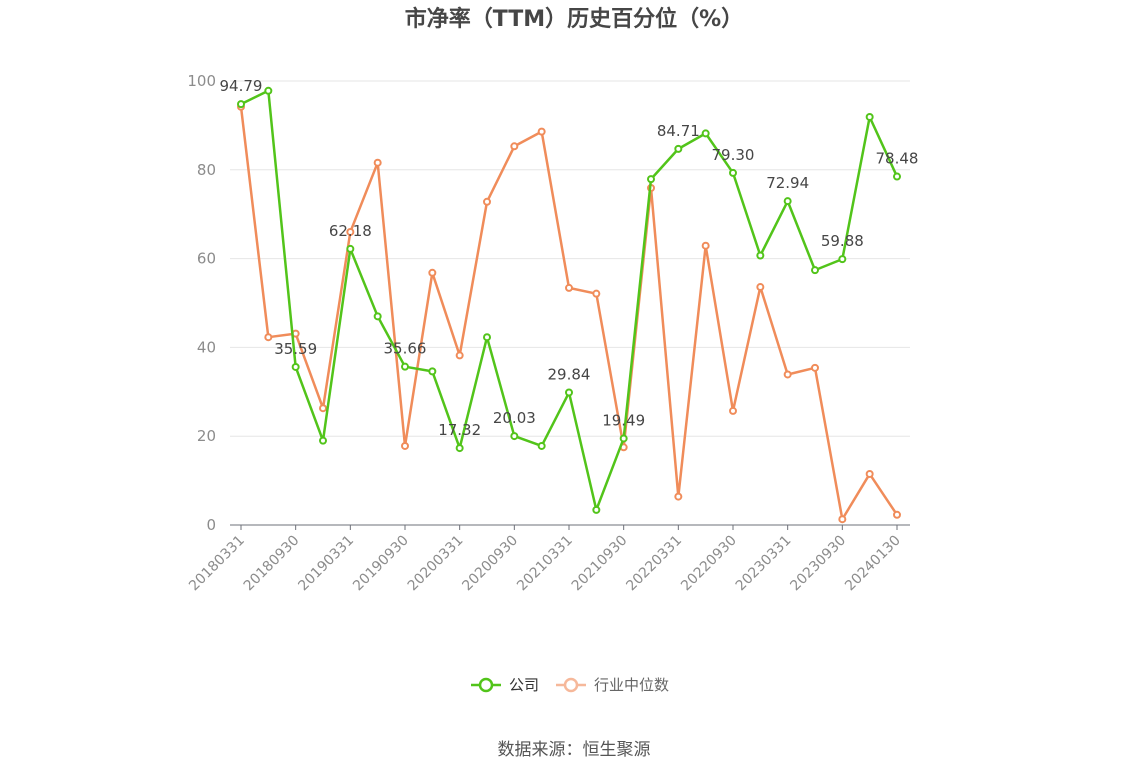  What do you see at coordinates (545, 564) in the screenshot?
I see `x-tick-label: 20210331` at bounding box center [545, 564].